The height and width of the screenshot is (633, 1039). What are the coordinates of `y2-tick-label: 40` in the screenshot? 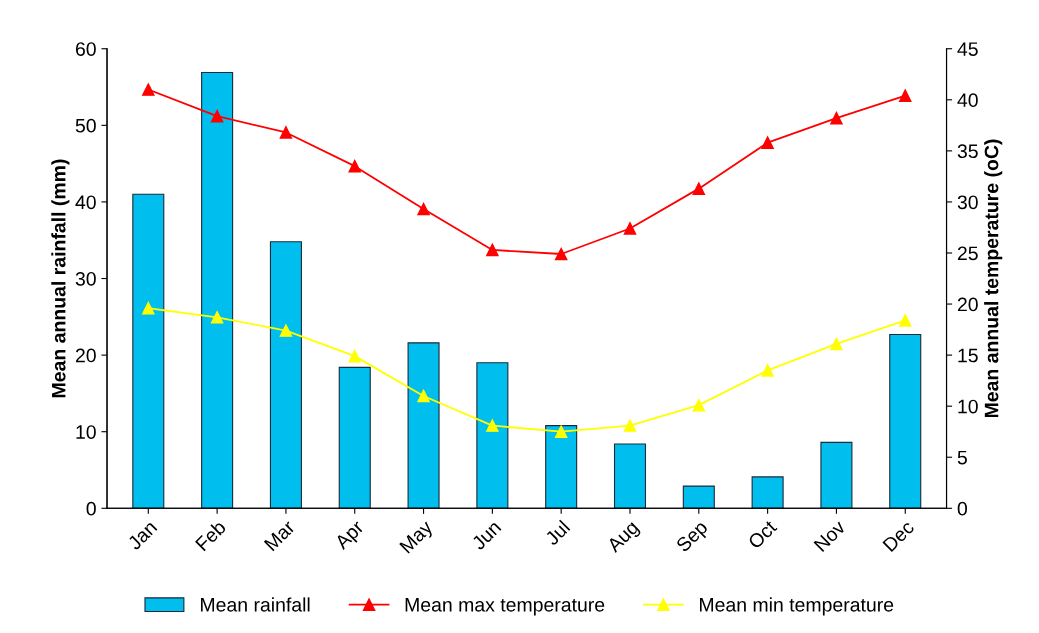 It's located at (967, 100).